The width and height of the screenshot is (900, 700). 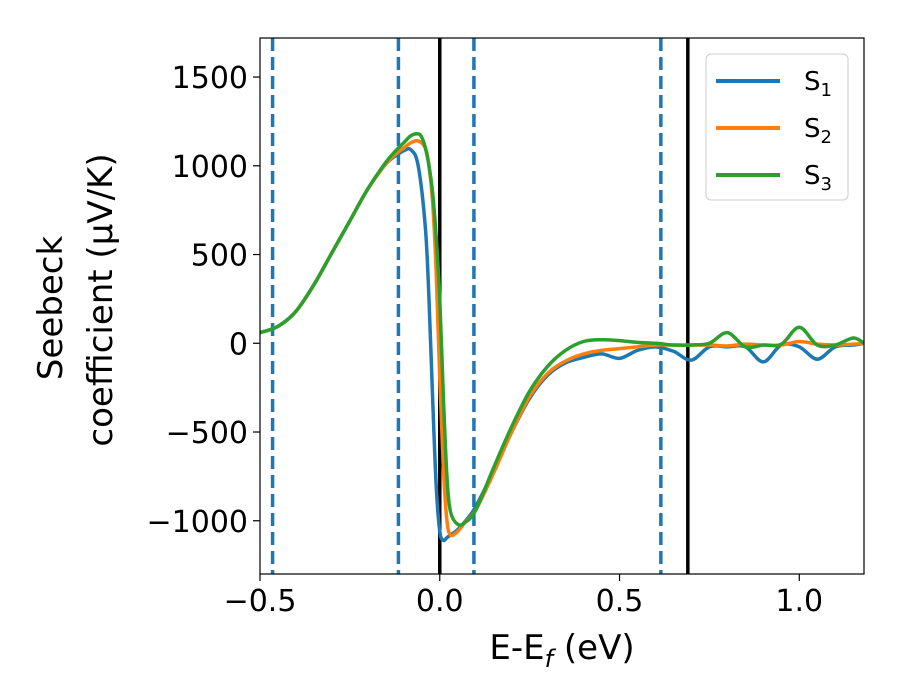 I want to click on legend-label-s3: S3, so click(x=818, y=178).